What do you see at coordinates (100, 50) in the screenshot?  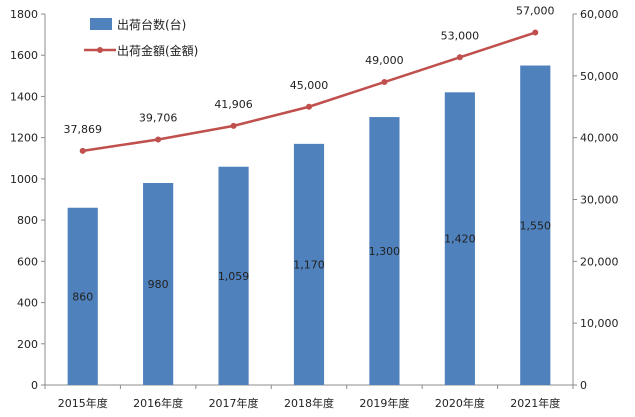 I see `legend-line-marker` at bounding box center [100, 50].